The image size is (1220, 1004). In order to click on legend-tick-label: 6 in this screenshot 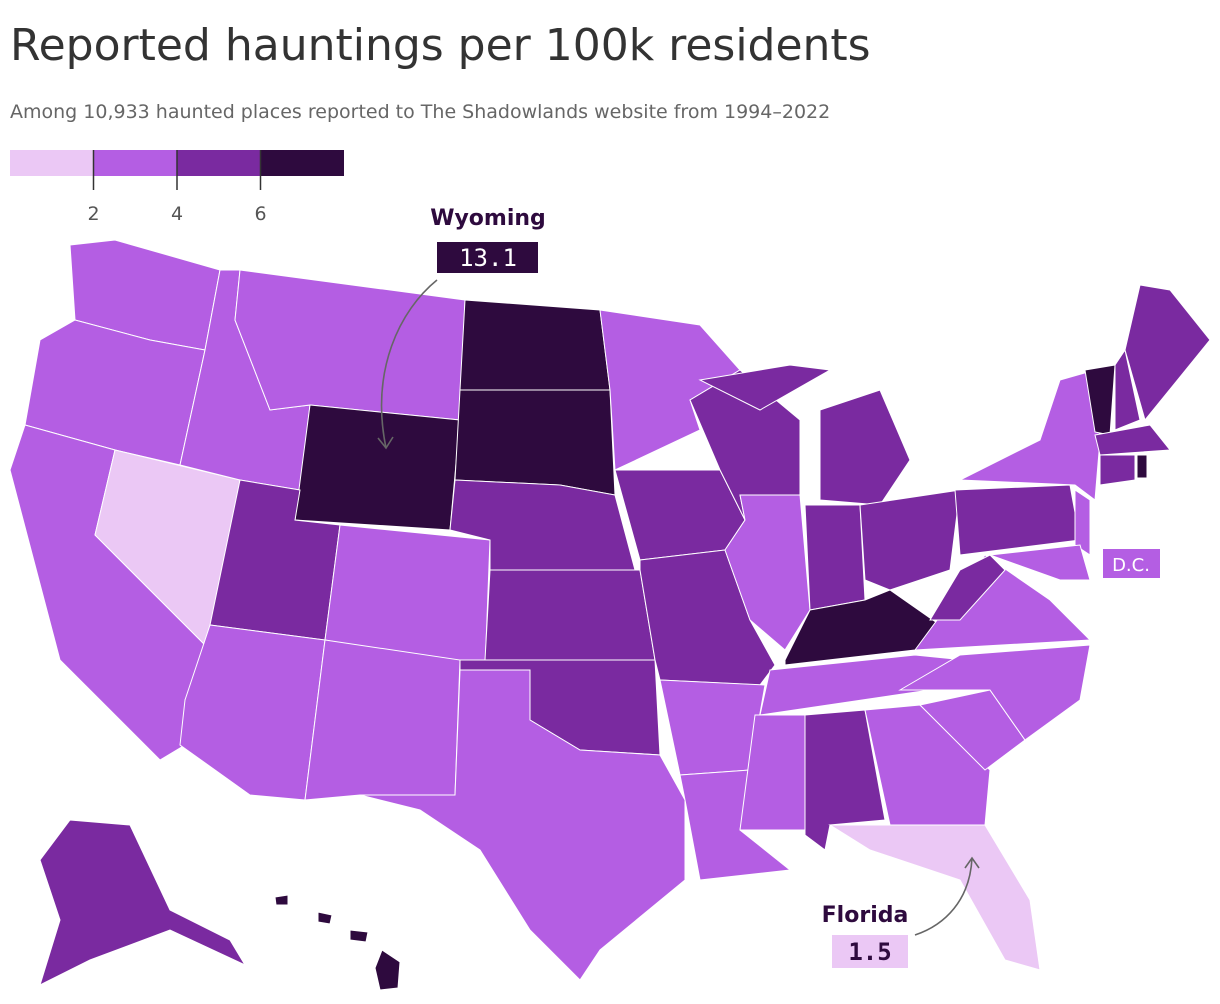, I will do `click(260, 214)`.